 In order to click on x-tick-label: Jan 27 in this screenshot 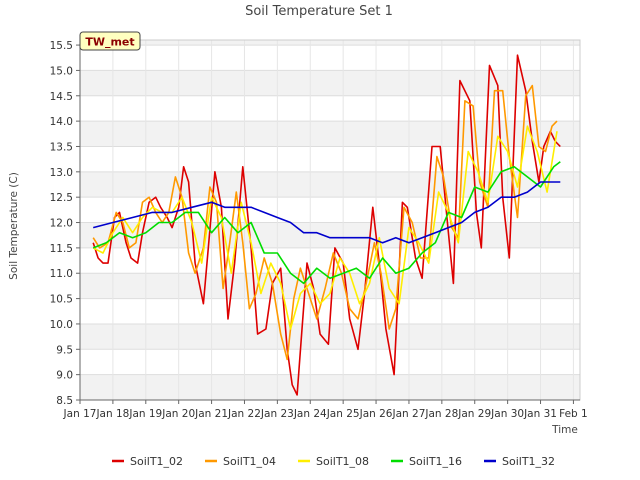, I will do `click(409, 414)`.